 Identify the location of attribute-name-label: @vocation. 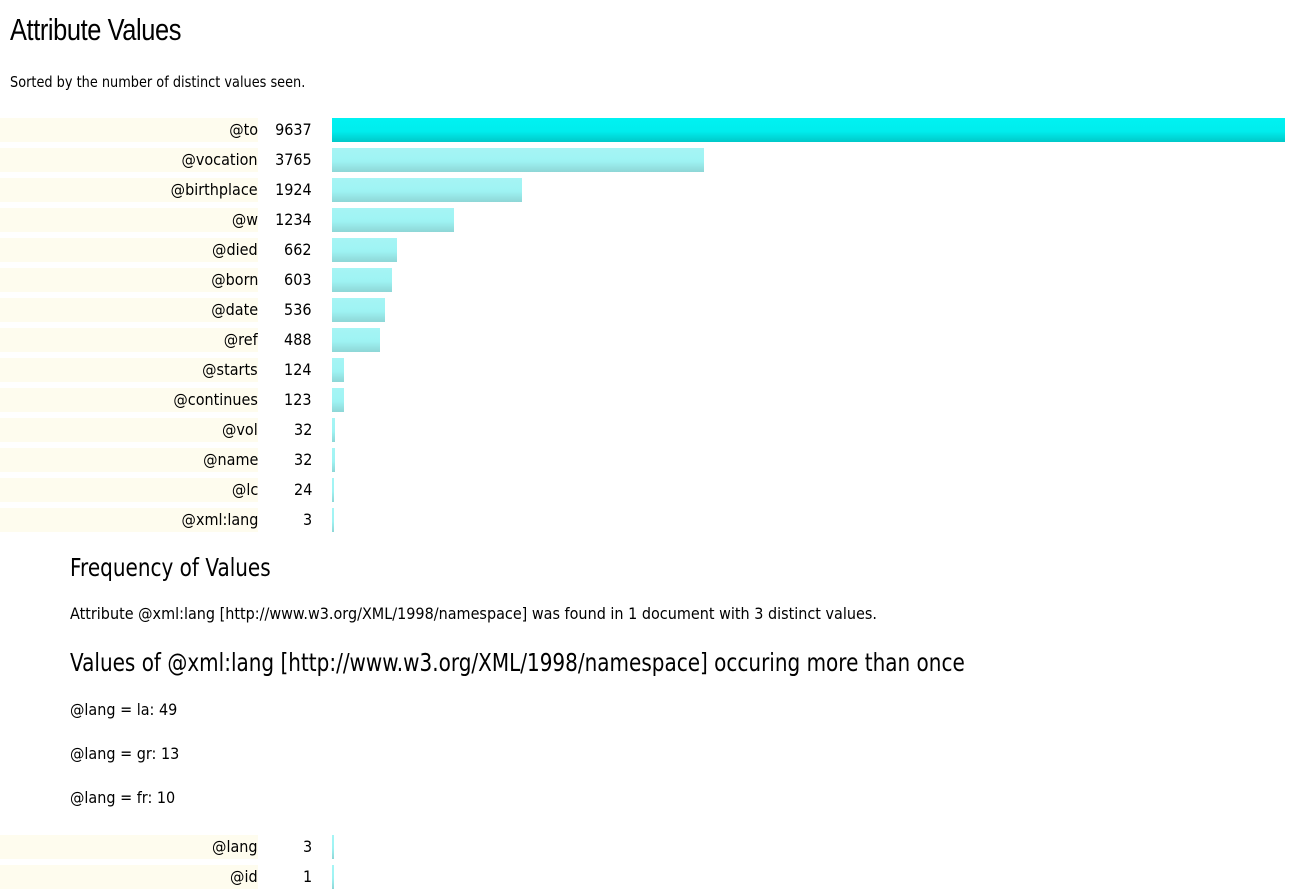
(219, 159).